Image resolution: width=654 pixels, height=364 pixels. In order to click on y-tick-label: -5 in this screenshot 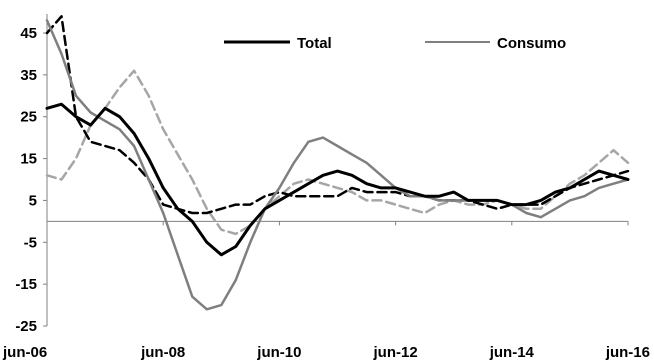, I will do `click(30, 242)`.